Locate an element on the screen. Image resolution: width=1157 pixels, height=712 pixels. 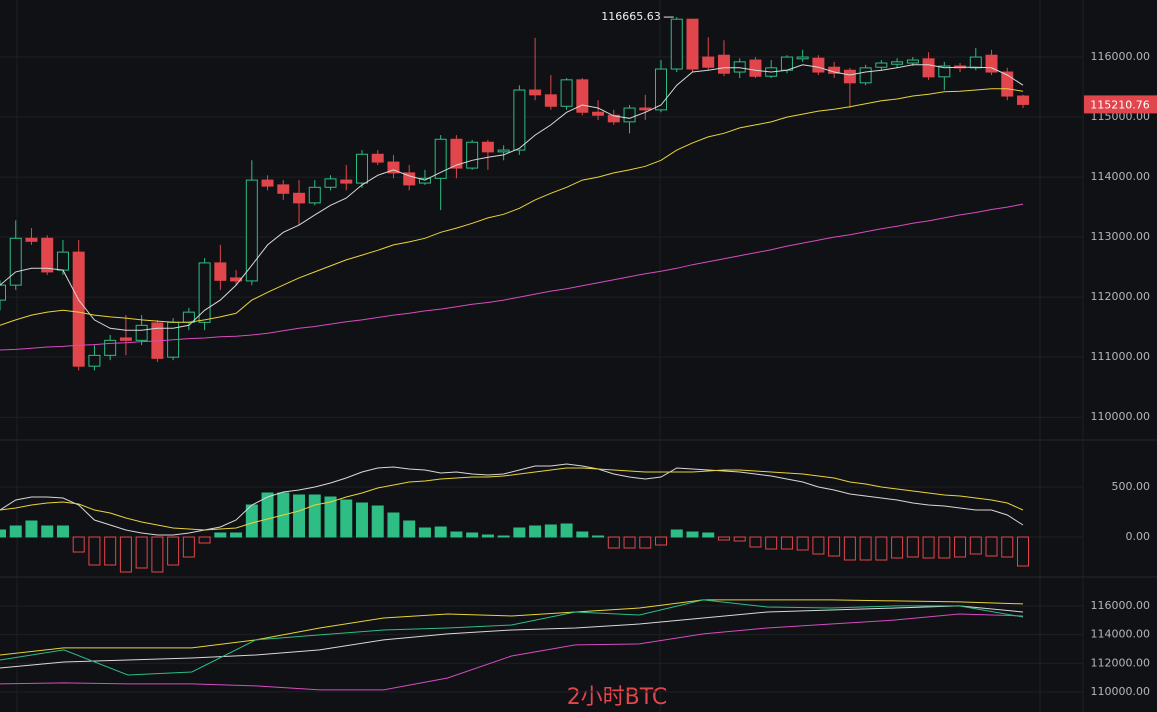
high-label: 116665.63 is located at coordinates (631, 16).